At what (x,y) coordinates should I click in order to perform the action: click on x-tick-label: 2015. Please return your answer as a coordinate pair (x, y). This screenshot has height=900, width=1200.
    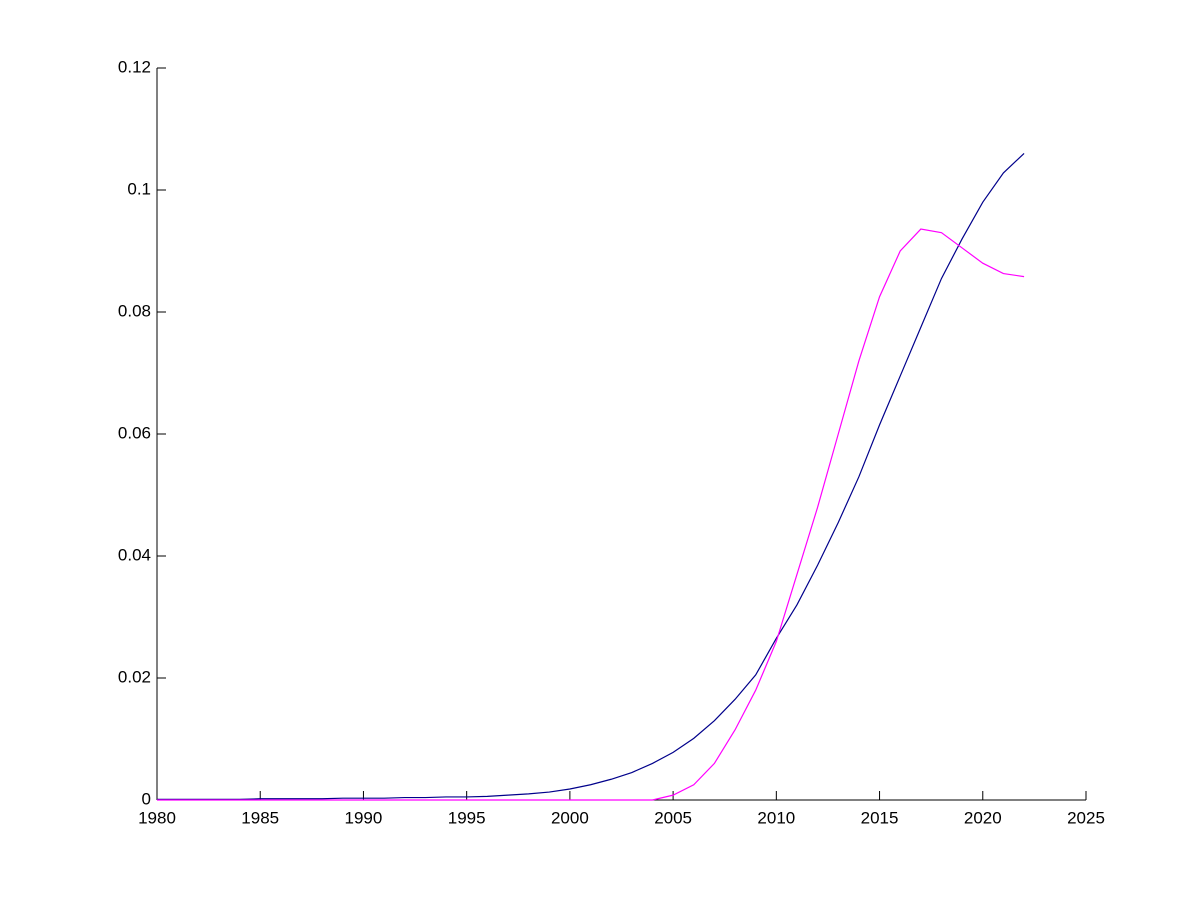
    Looking at the image, I should click on (880, 817).